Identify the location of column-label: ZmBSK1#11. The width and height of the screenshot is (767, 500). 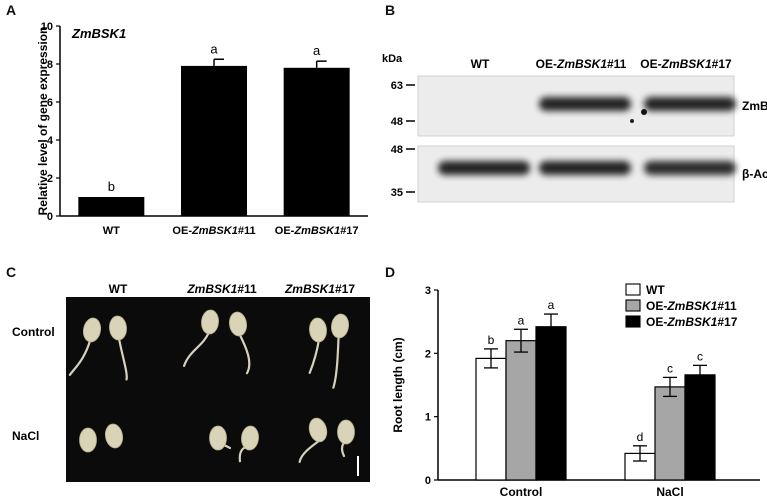
(221, 289).